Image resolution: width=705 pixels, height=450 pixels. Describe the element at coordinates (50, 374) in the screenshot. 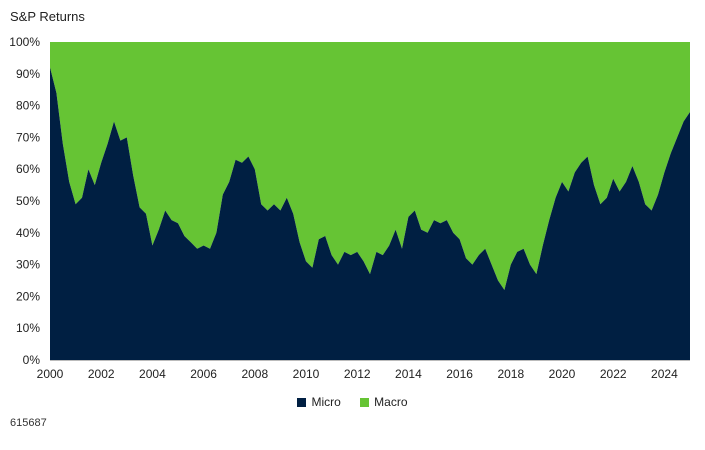

I see `x-tick-label: 2000` at that location.